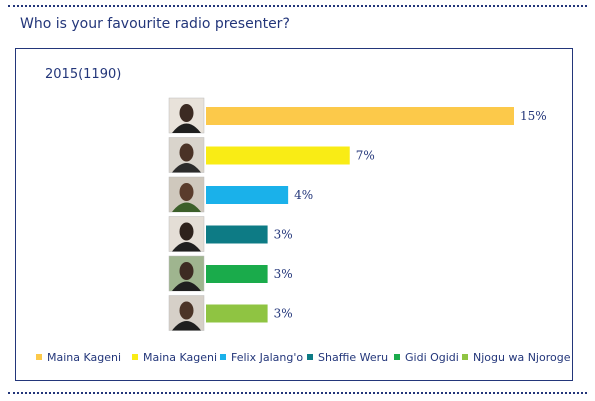  What do you see at coordinates (303, 195) in the screenshot?
I see `bar-value-label: 4%` at bounding box center [303, 195].